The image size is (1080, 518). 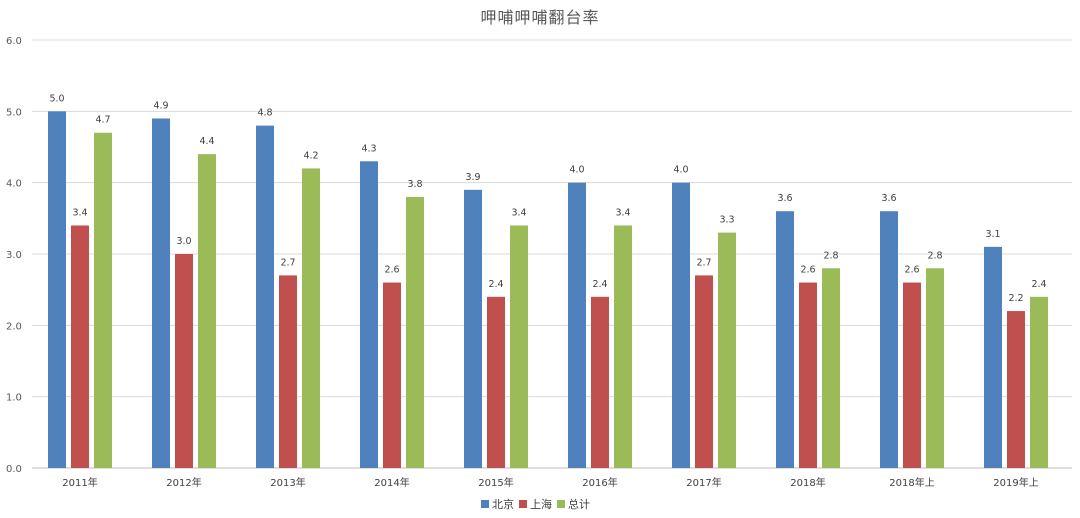 What do you see at coordinates (392, 375) in the screenshot?
I see `bar-上海-2014年` at bounding box center [392, 375].